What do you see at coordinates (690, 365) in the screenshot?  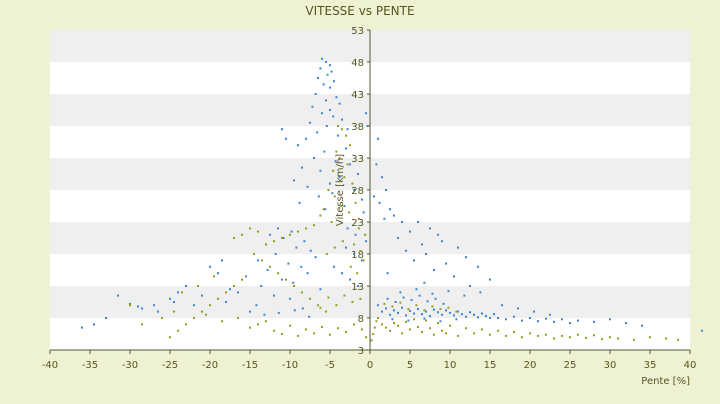 I see `x-tick-label: 40` at bounding box center [690, 365].